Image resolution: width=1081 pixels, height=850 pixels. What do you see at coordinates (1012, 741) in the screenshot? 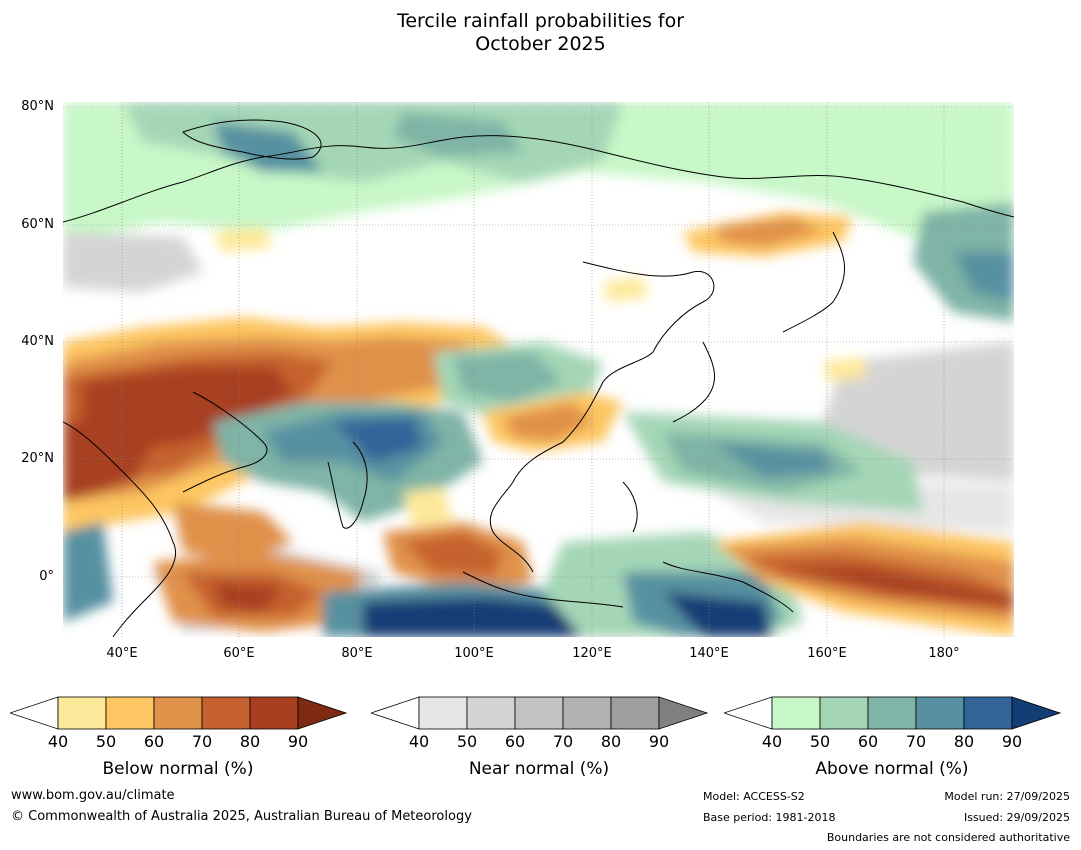
I see `above-tick-90: 90` at bounding box center [1012, 741].